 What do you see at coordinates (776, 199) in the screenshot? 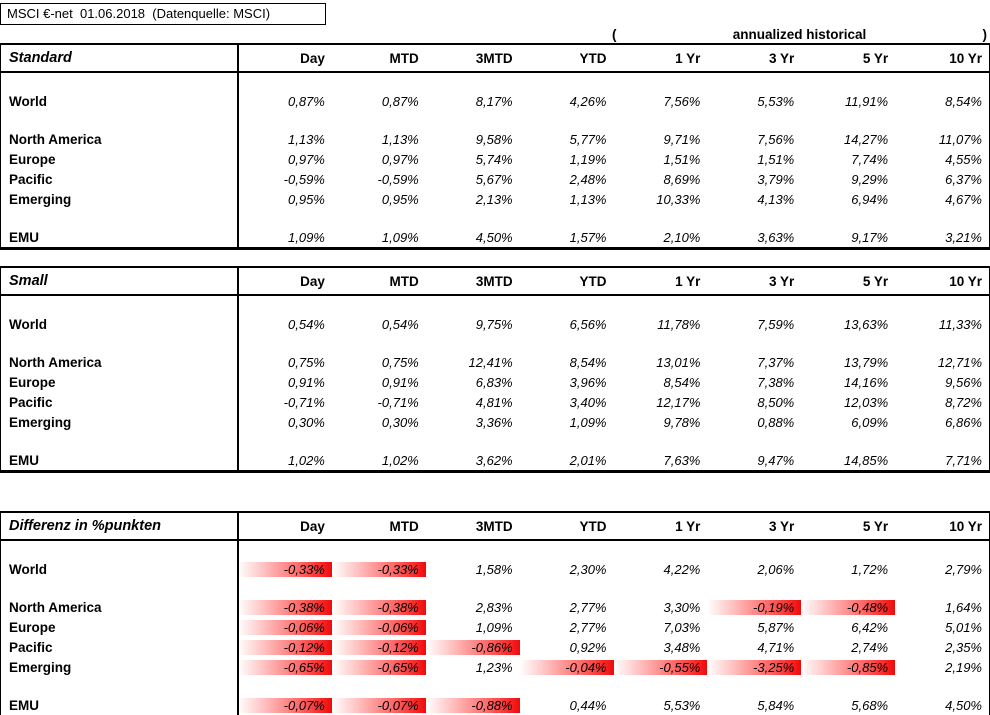
I see `value-cell: 4,13%` at bounding box center [776, 199].